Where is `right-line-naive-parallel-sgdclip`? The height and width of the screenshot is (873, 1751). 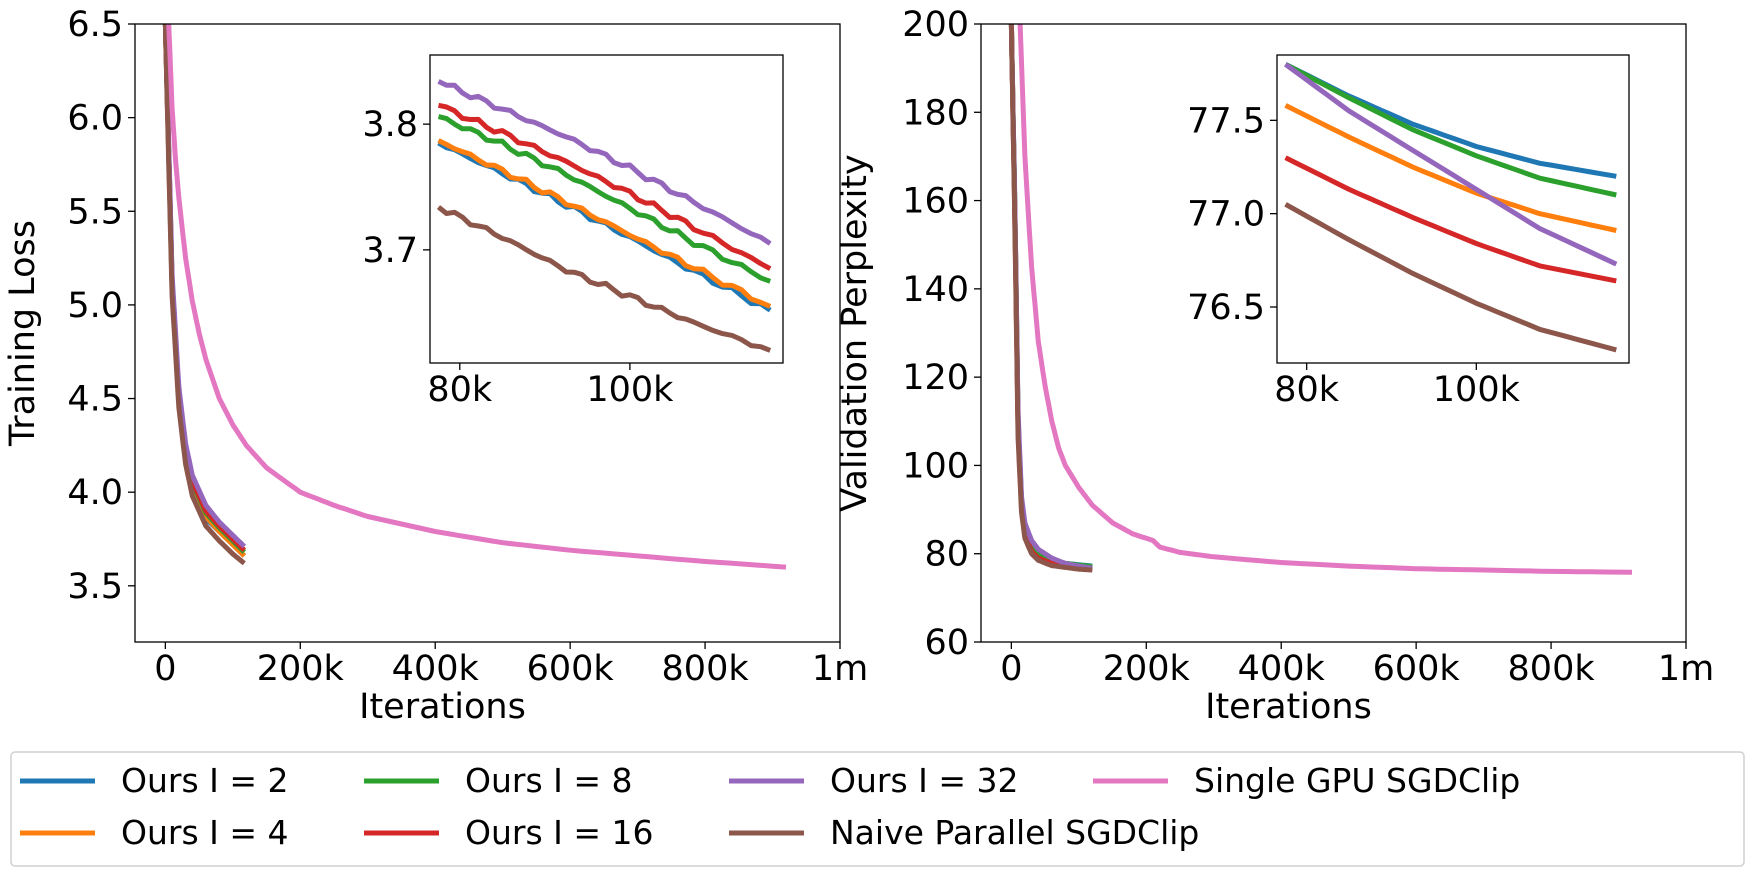 right-line-naive-parallel-sgdclip is located at coordinates (1050, 298).